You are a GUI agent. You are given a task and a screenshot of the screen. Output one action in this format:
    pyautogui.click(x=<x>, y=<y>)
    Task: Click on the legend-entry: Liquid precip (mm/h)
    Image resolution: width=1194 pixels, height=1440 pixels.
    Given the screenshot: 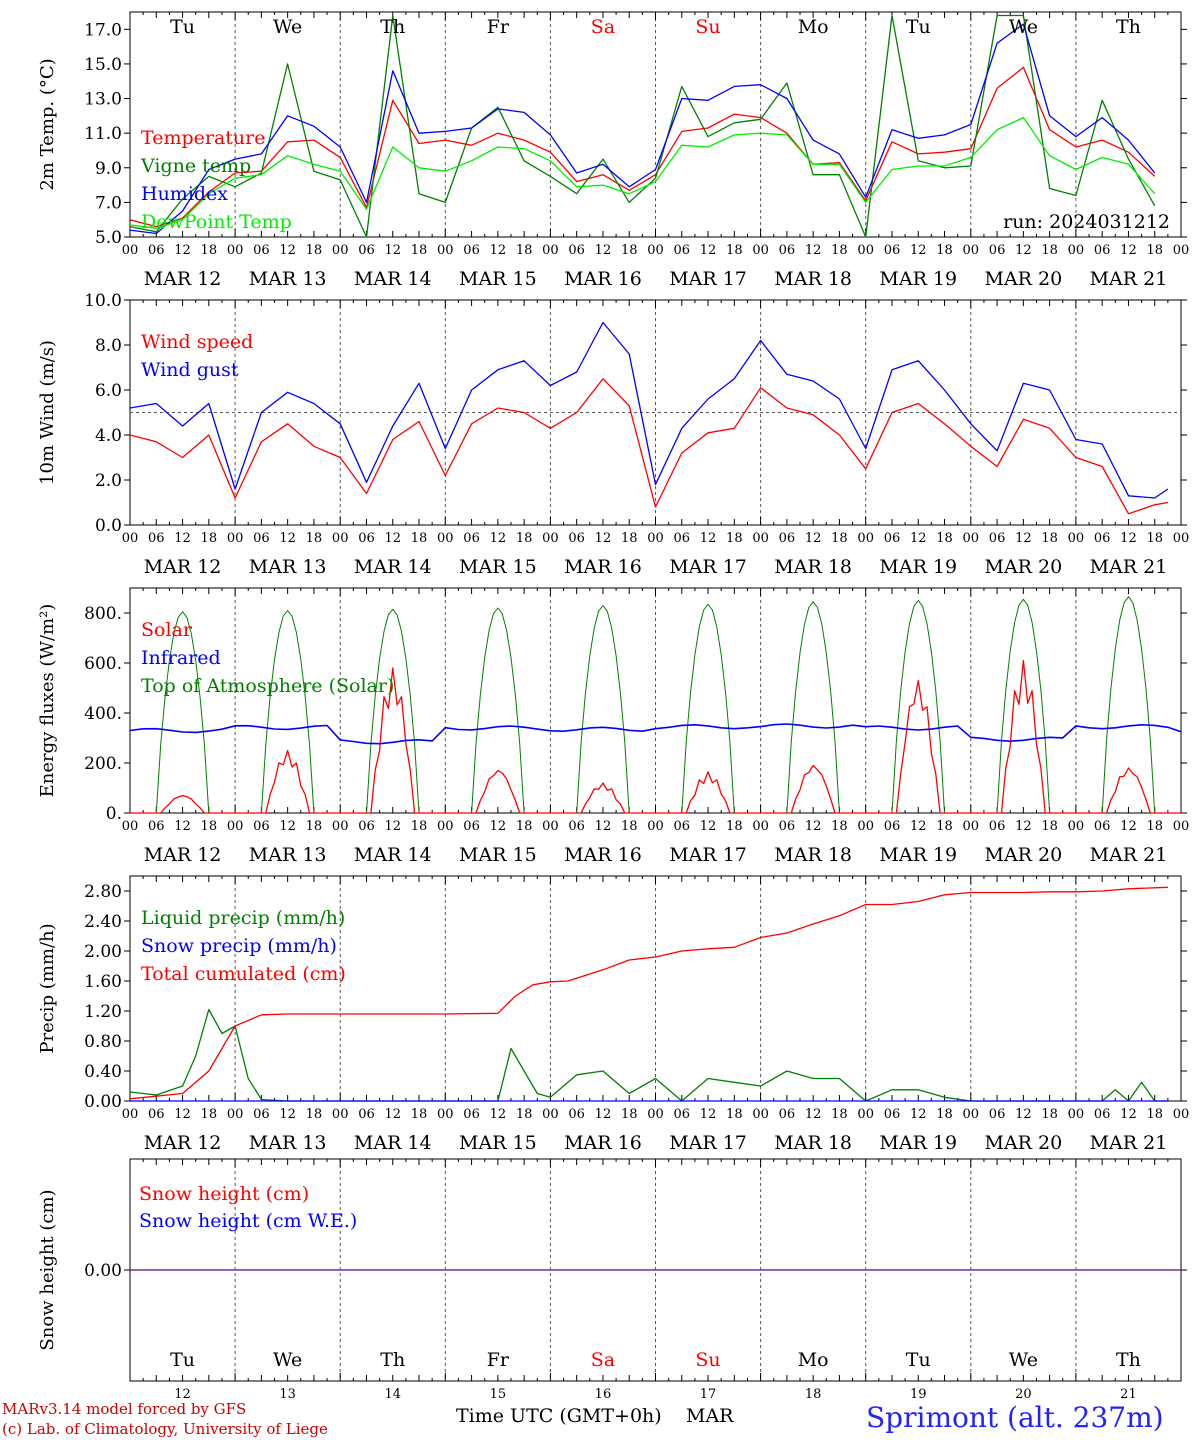 What is the action you would take?
    pyautogui.click(x=243, y=918)
    